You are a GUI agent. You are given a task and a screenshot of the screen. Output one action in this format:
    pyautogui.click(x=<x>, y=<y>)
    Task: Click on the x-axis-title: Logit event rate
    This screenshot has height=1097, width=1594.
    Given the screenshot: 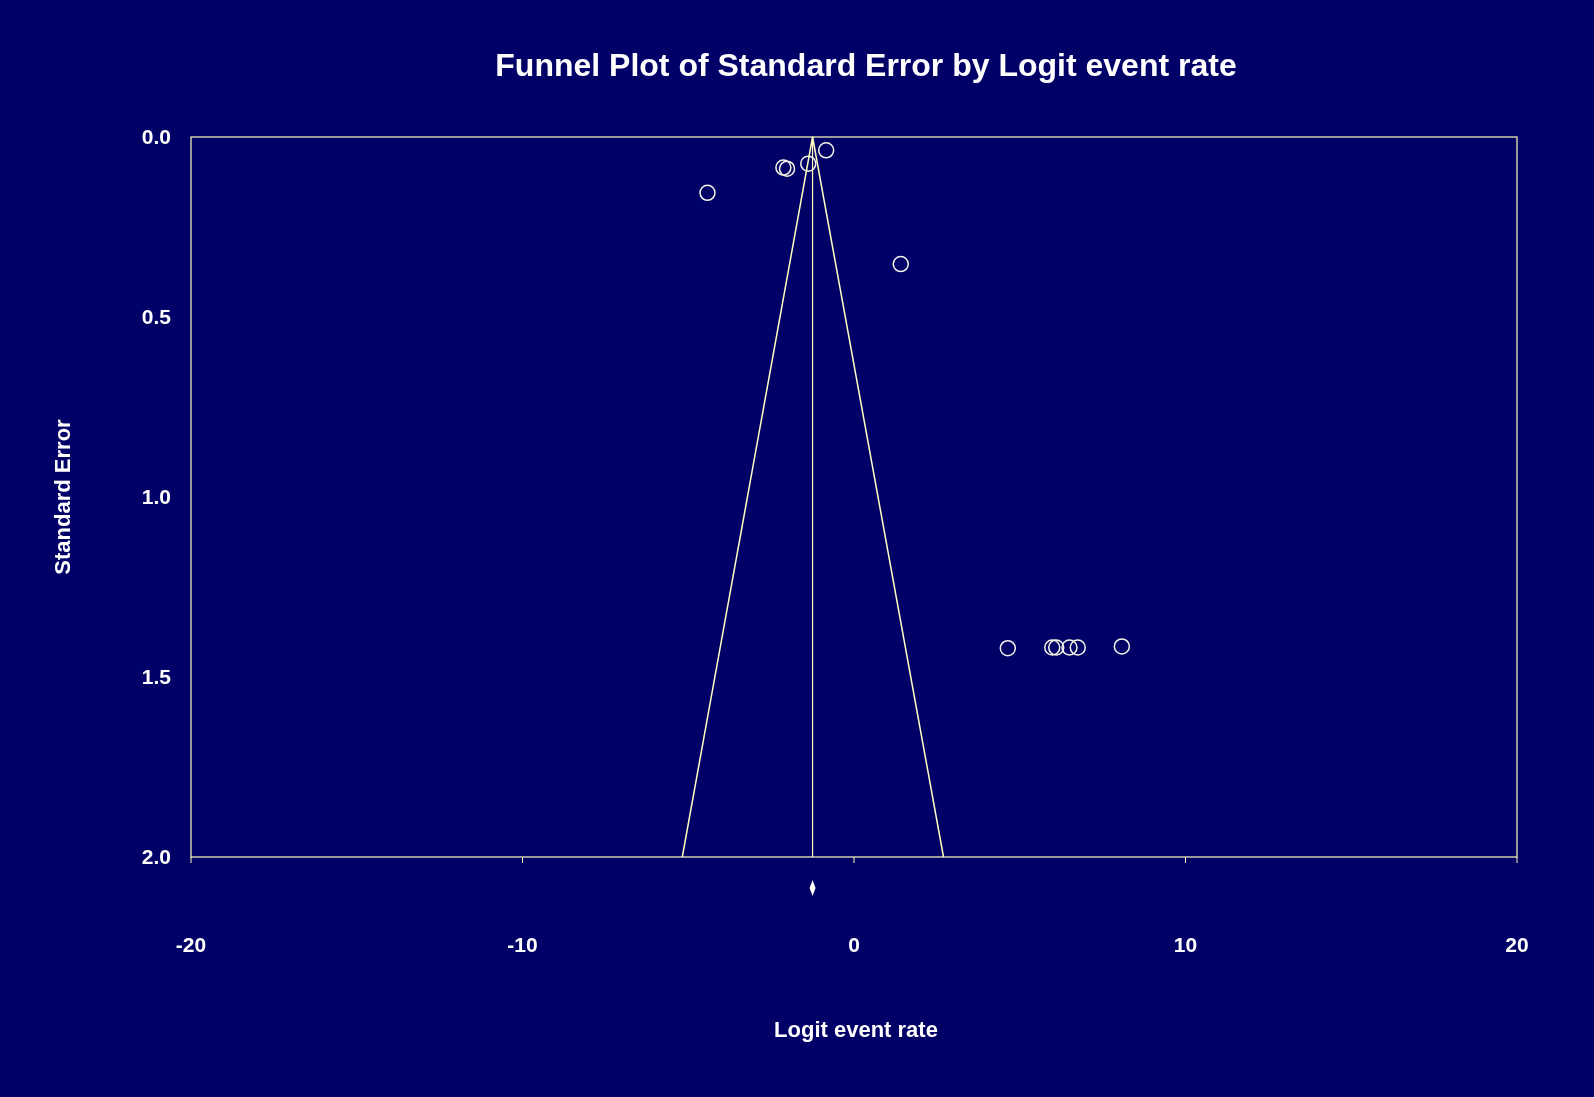 What is the action you would take?
    pyautogui.click(x=856, y=1029)
    